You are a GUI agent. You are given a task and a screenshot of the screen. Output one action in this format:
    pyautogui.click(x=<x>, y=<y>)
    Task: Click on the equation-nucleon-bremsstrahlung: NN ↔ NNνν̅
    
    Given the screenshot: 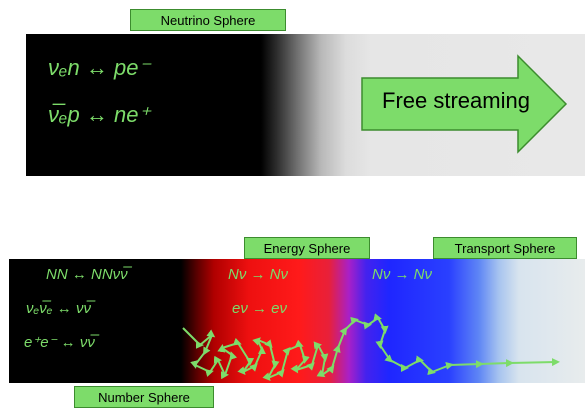 What is the action you would take?
    pyautogui.click(x=87, y=274)
    